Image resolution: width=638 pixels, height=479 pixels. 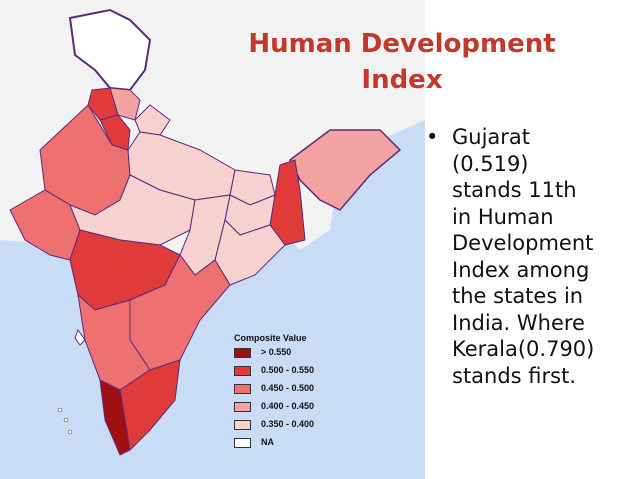 What do you see at coordinates (110, 50) in the screenshot?
I see `region-jammu-kashmir` at bounding box center [110, 50].